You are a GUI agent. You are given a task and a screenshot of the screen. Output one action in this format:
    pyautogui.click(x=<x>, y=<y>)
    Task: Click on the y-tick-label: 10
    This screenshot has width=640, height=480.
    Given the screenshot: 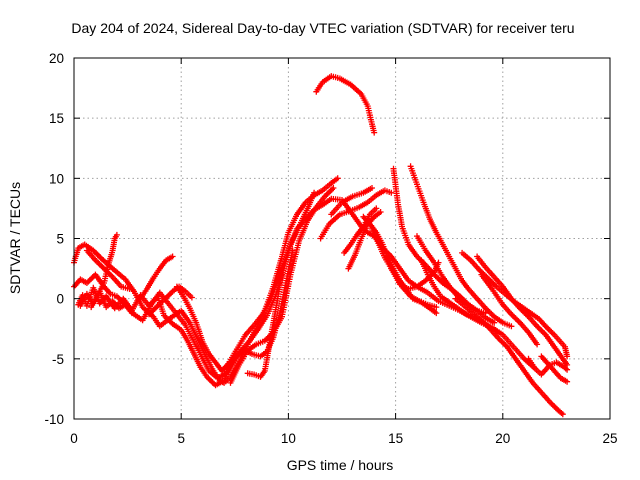 What is the action you would take?
    pyautogui.click(x=56, y=178)
    